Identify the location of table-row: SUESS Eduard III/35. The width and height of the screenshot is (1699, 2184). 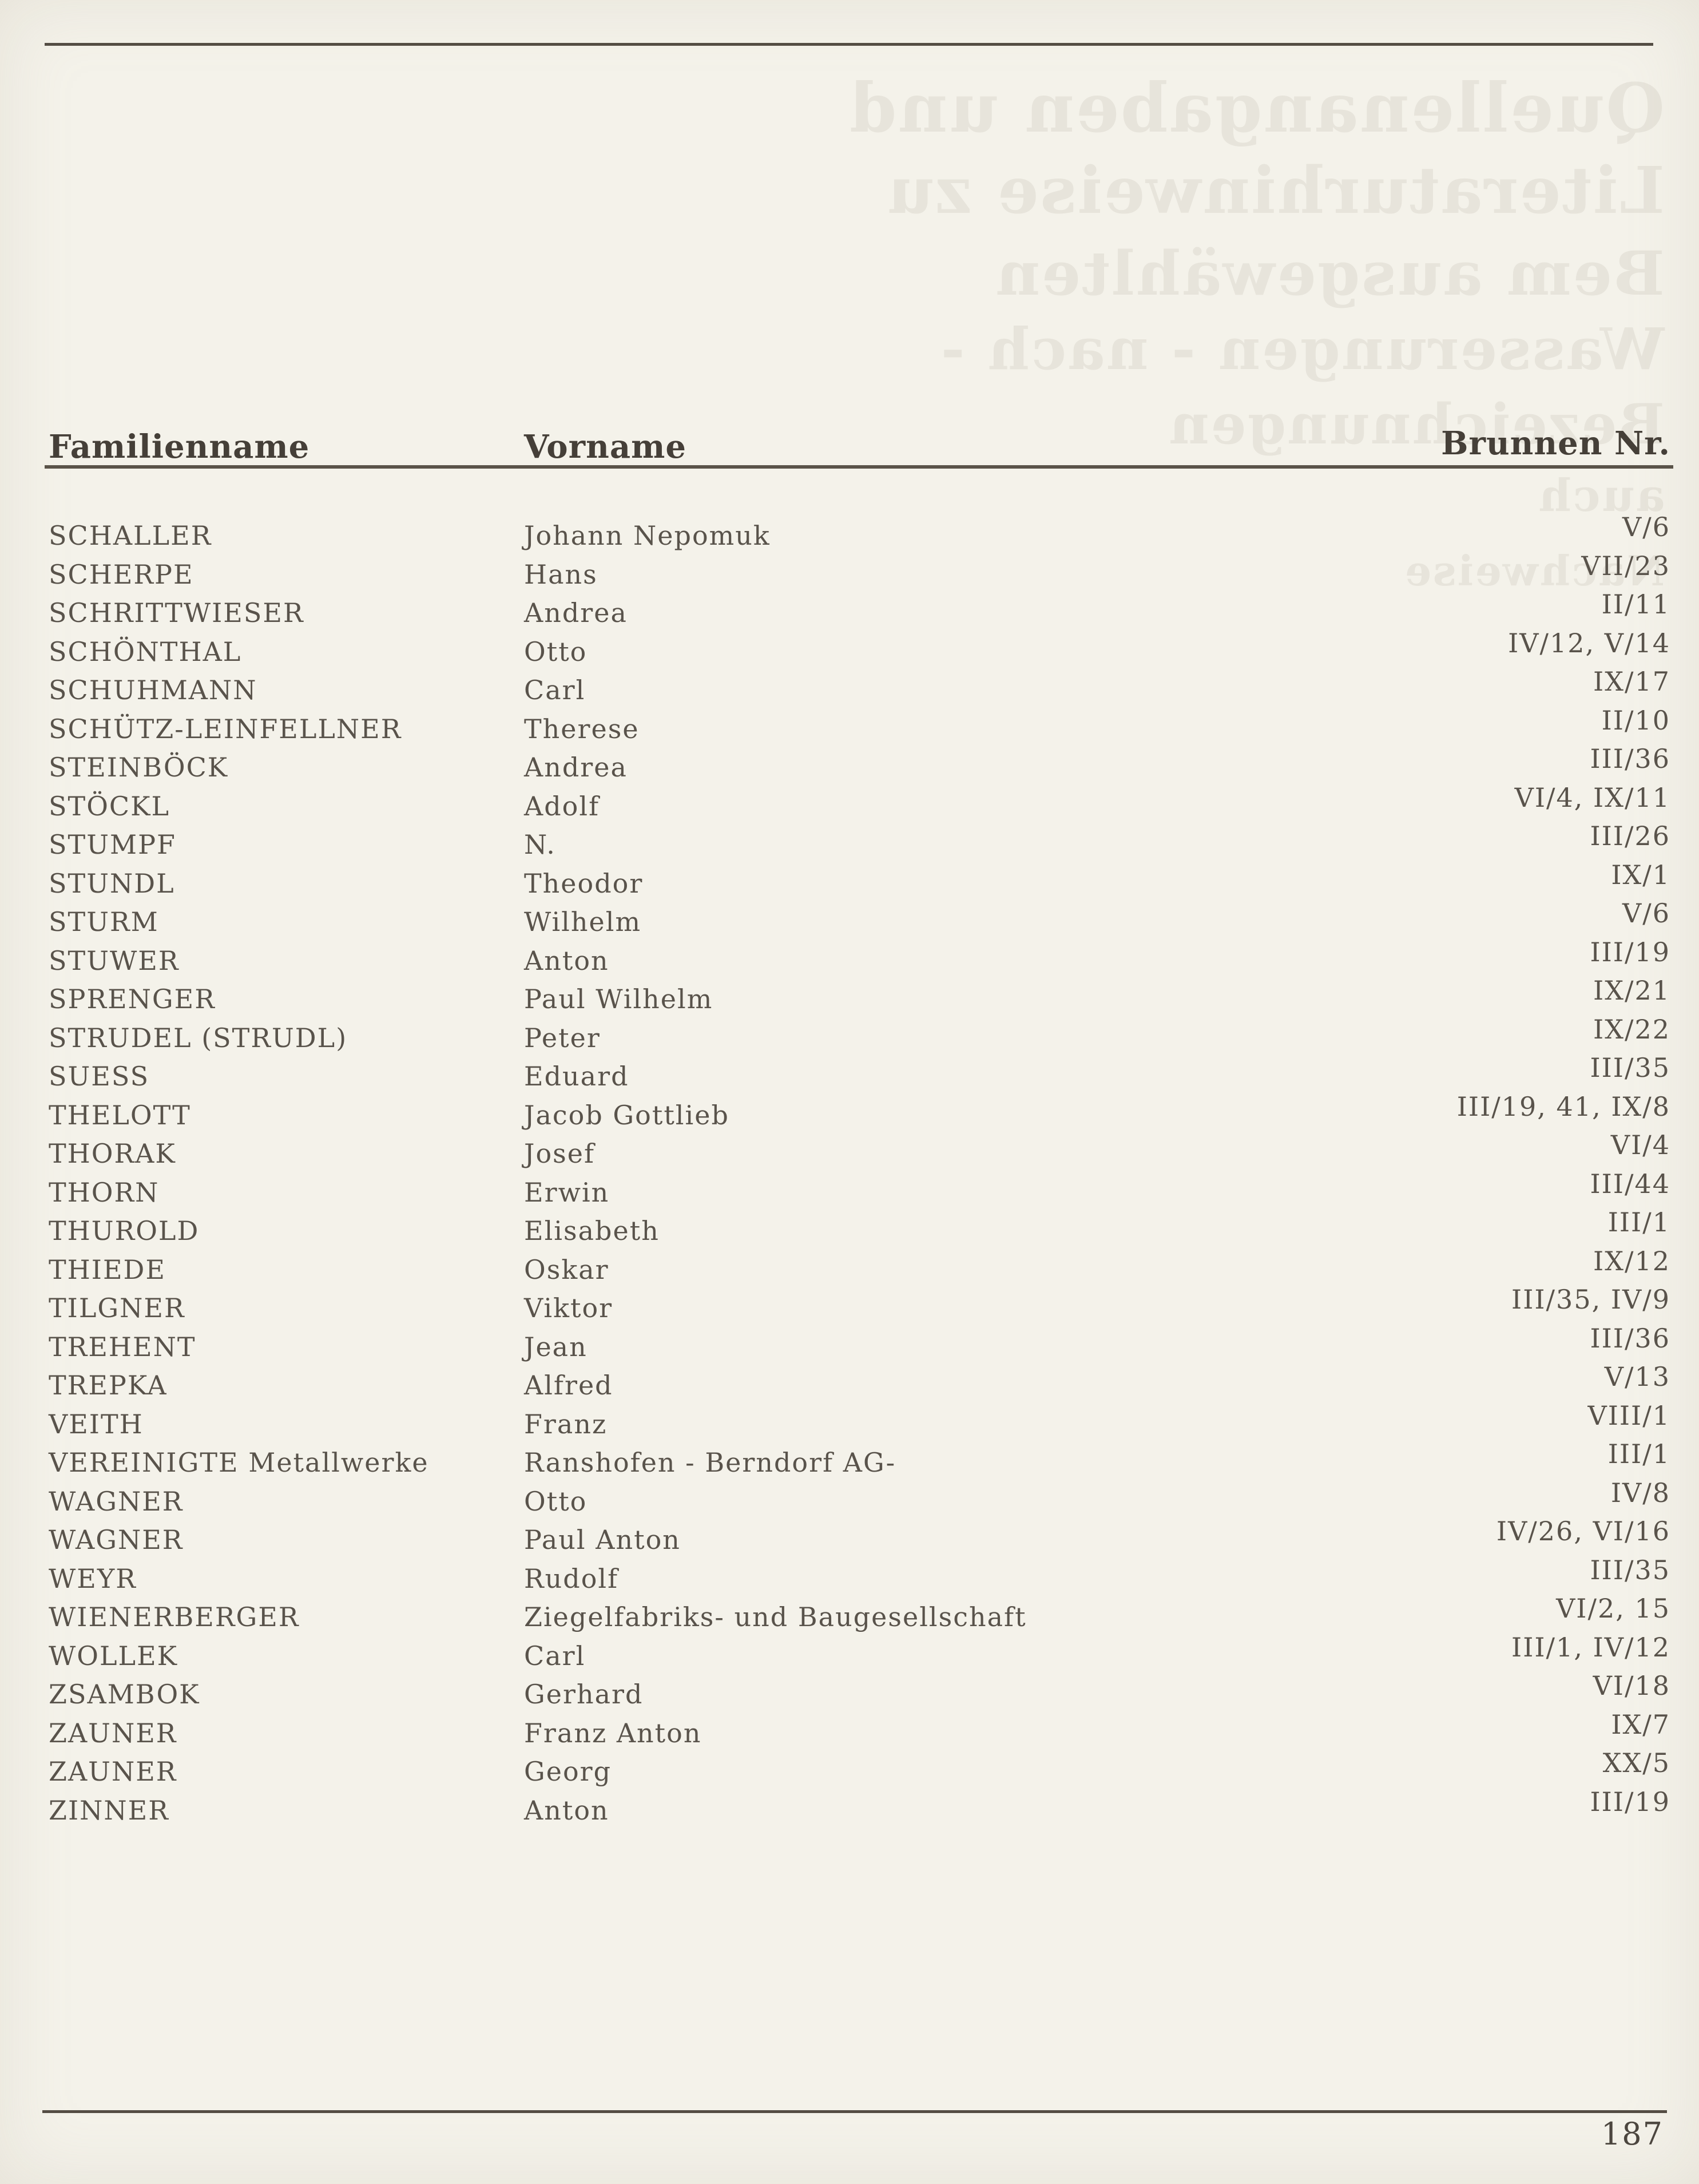
(859, 1074).